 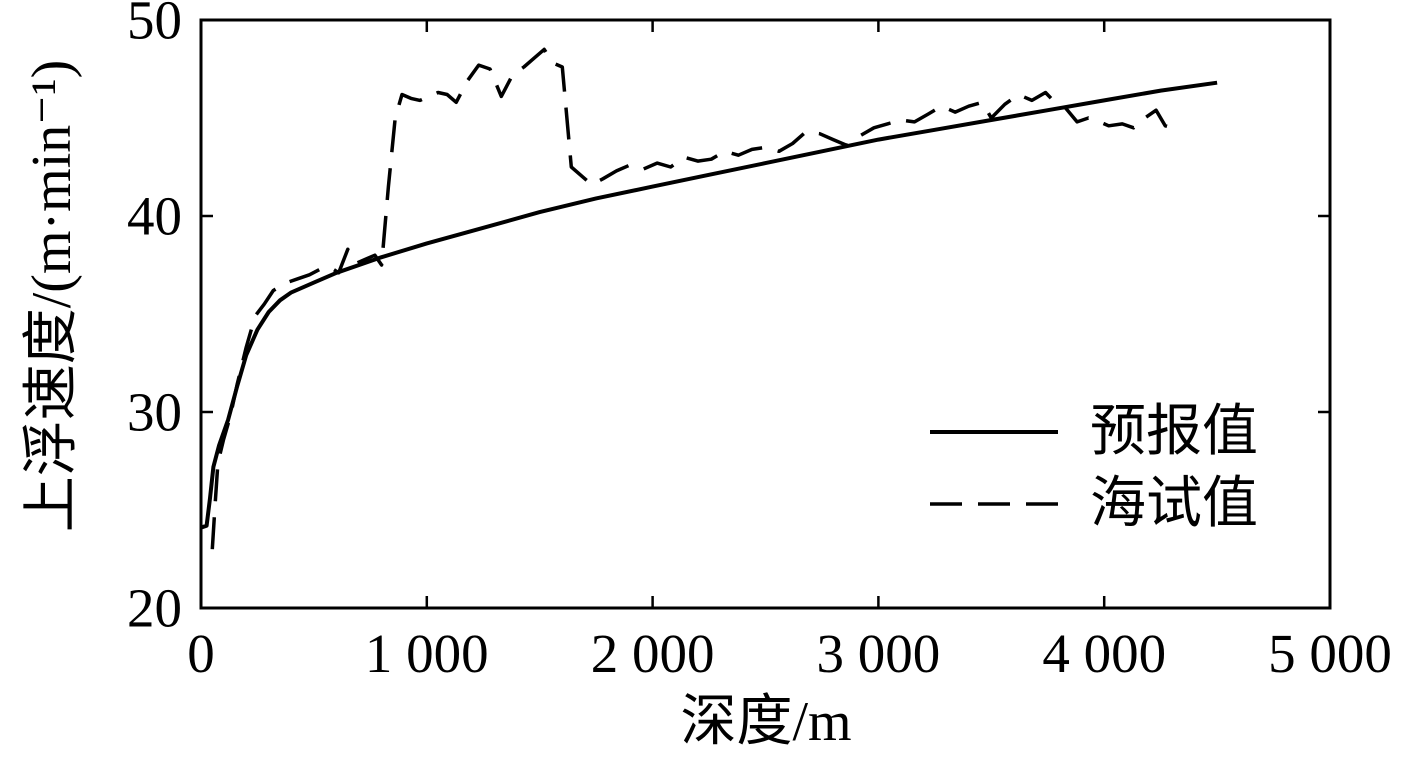 I want to click on y-tick-label: 50, so click(x=154, y=25).